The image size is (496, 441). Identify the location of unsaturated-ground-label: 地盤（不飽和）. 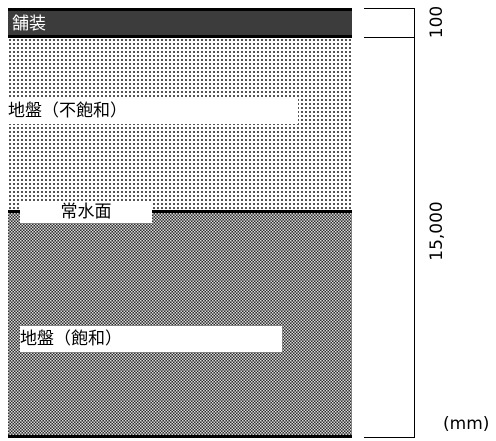
(153, 111).